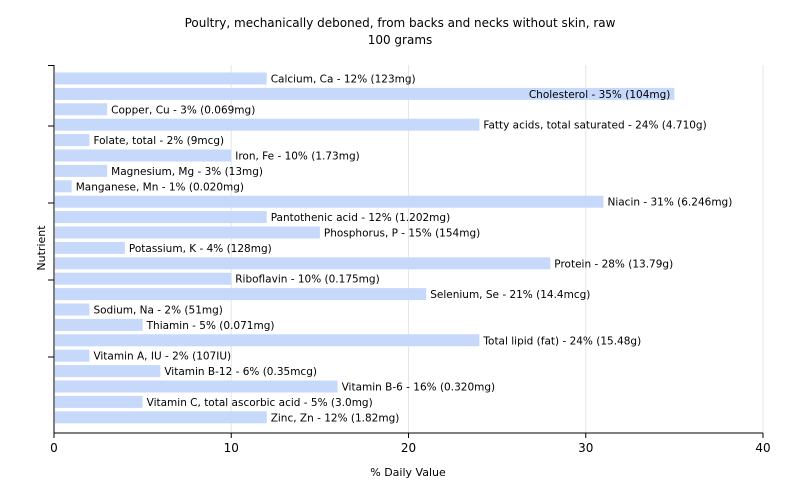 The image size is (800, 500). What do you see at coordinates (419, 388) in the screenshot?
I see `bar-label: Vitamin B-6 - 16% (0.320mg)` at bounding box center [419, 388].